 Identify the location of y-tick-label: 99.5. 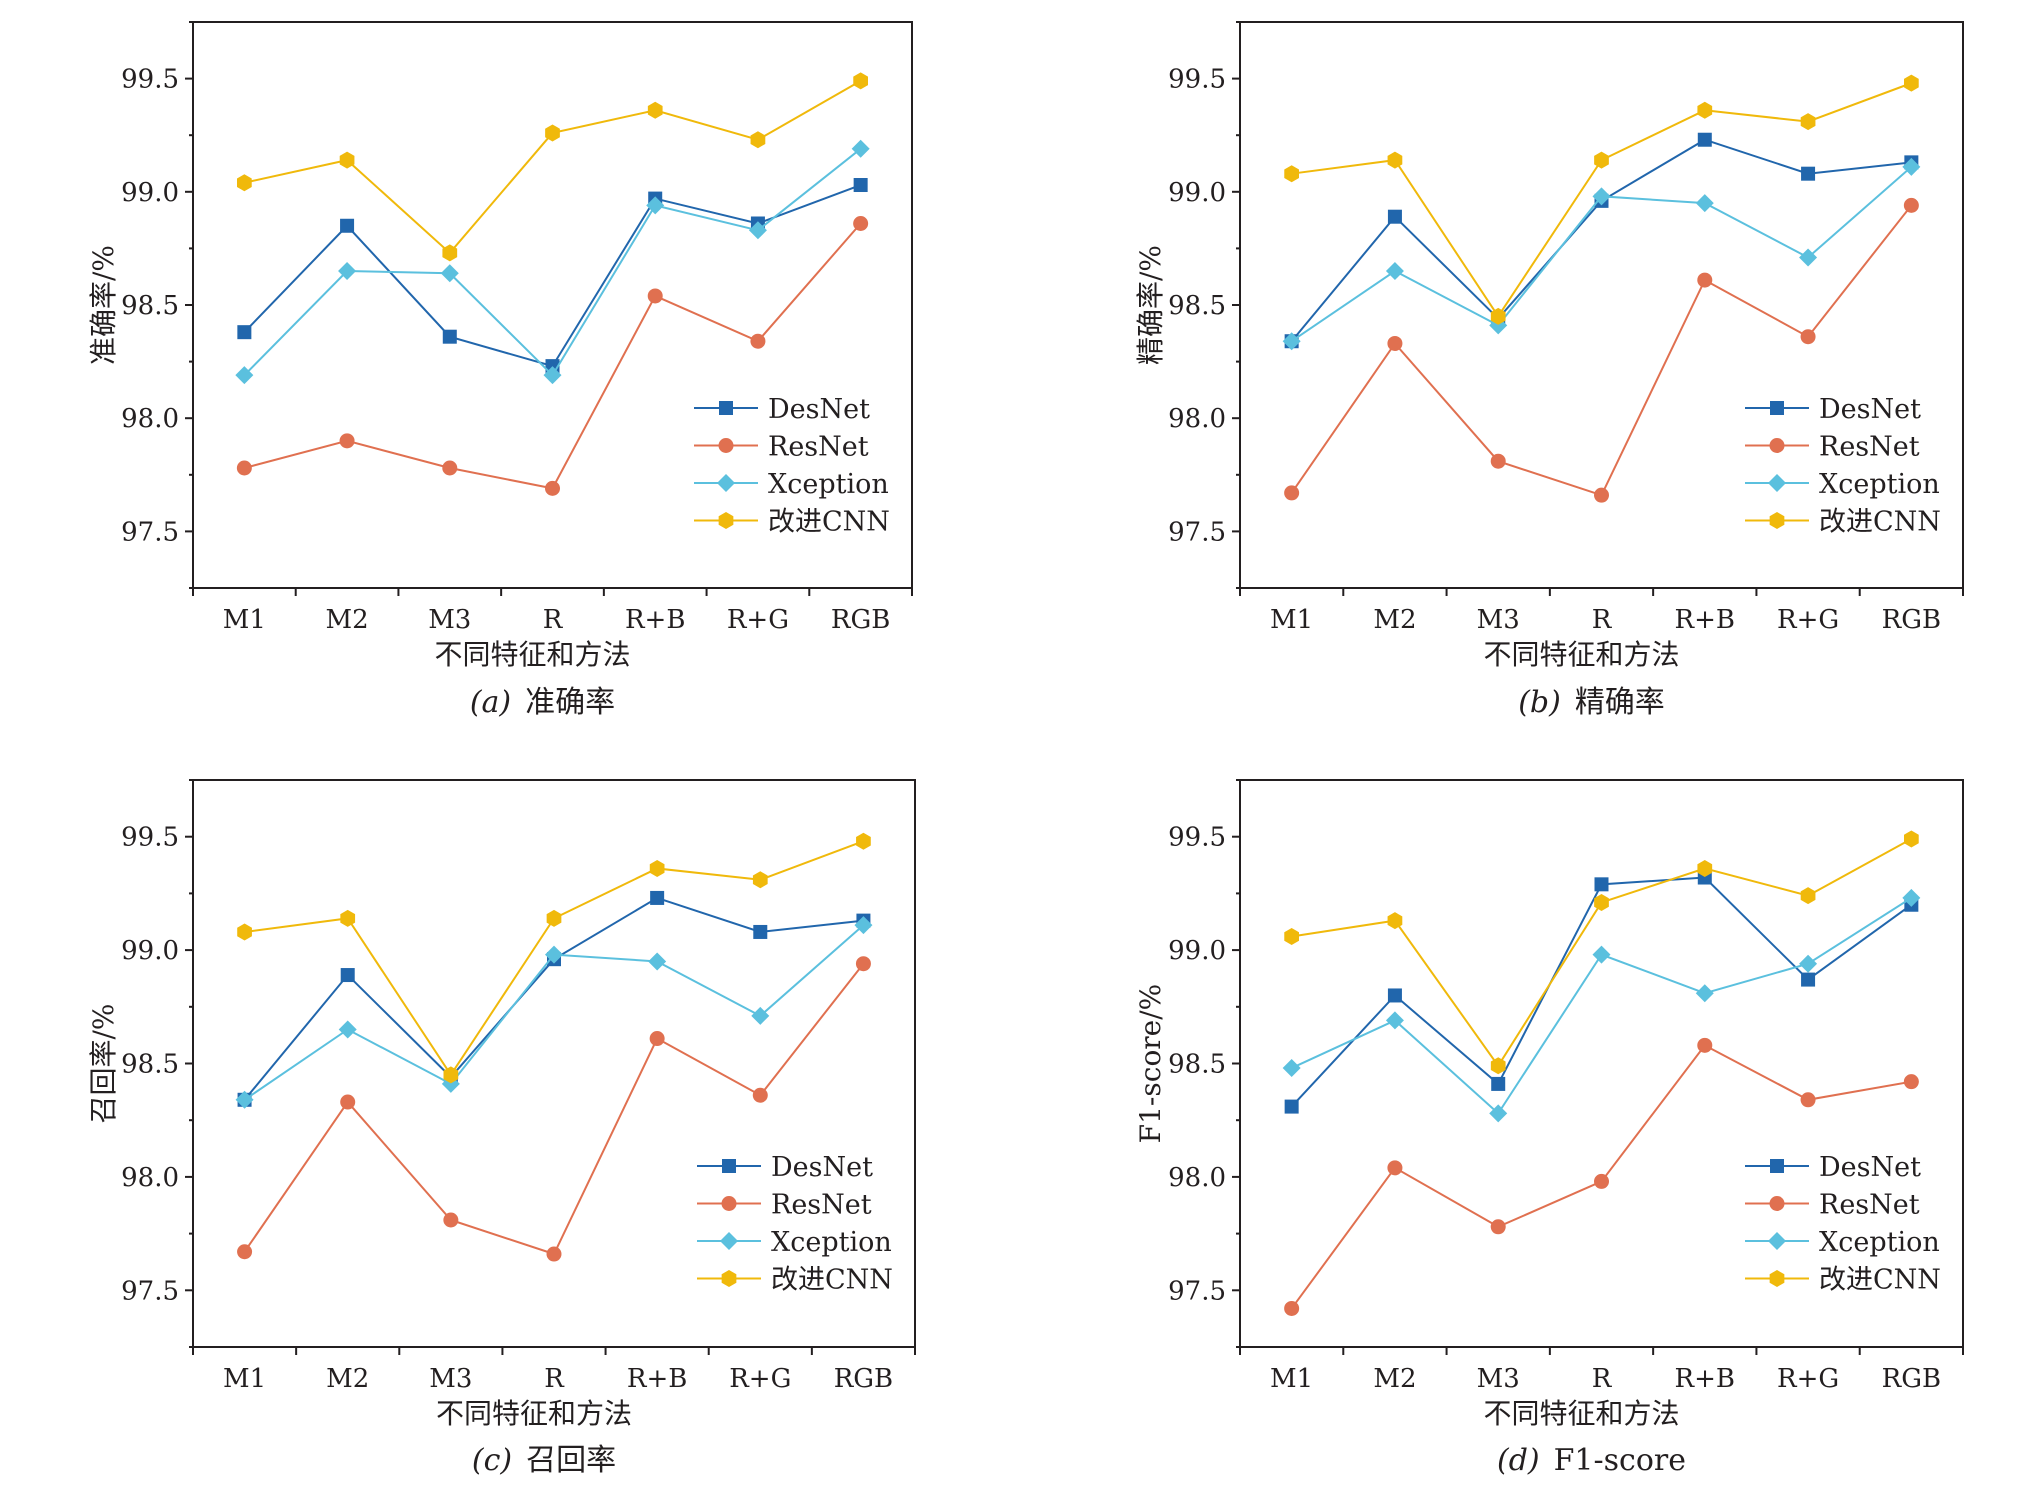
(150, 838).